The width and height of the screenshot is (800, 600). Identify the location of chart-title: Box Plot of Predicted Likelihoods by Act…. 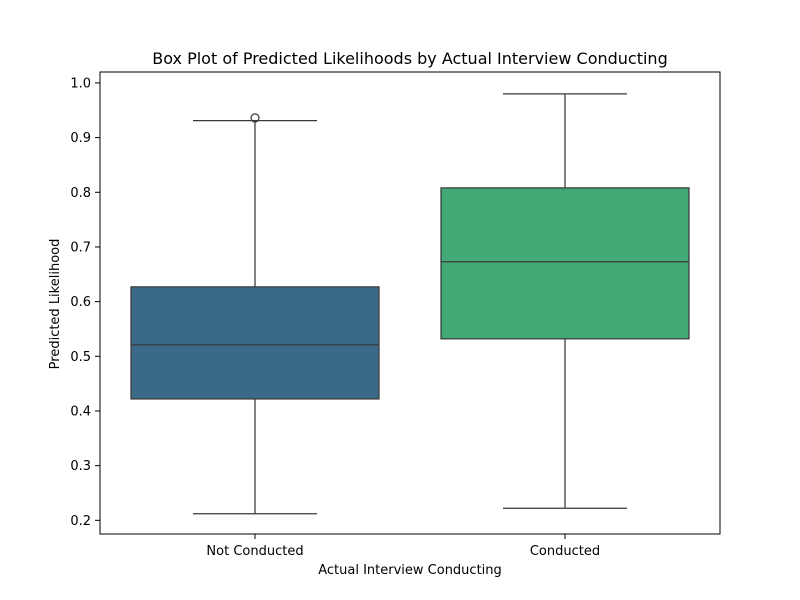
(409, 58).